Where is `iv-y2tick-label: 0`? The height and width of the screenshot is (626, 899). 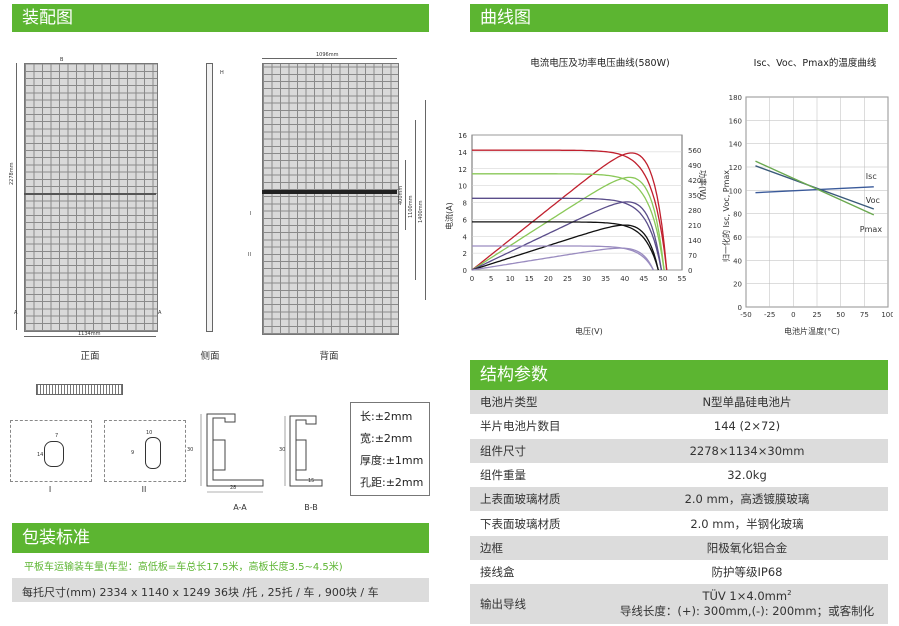
iv-y2tick-label: 0 is located at coordinates (690, 271).